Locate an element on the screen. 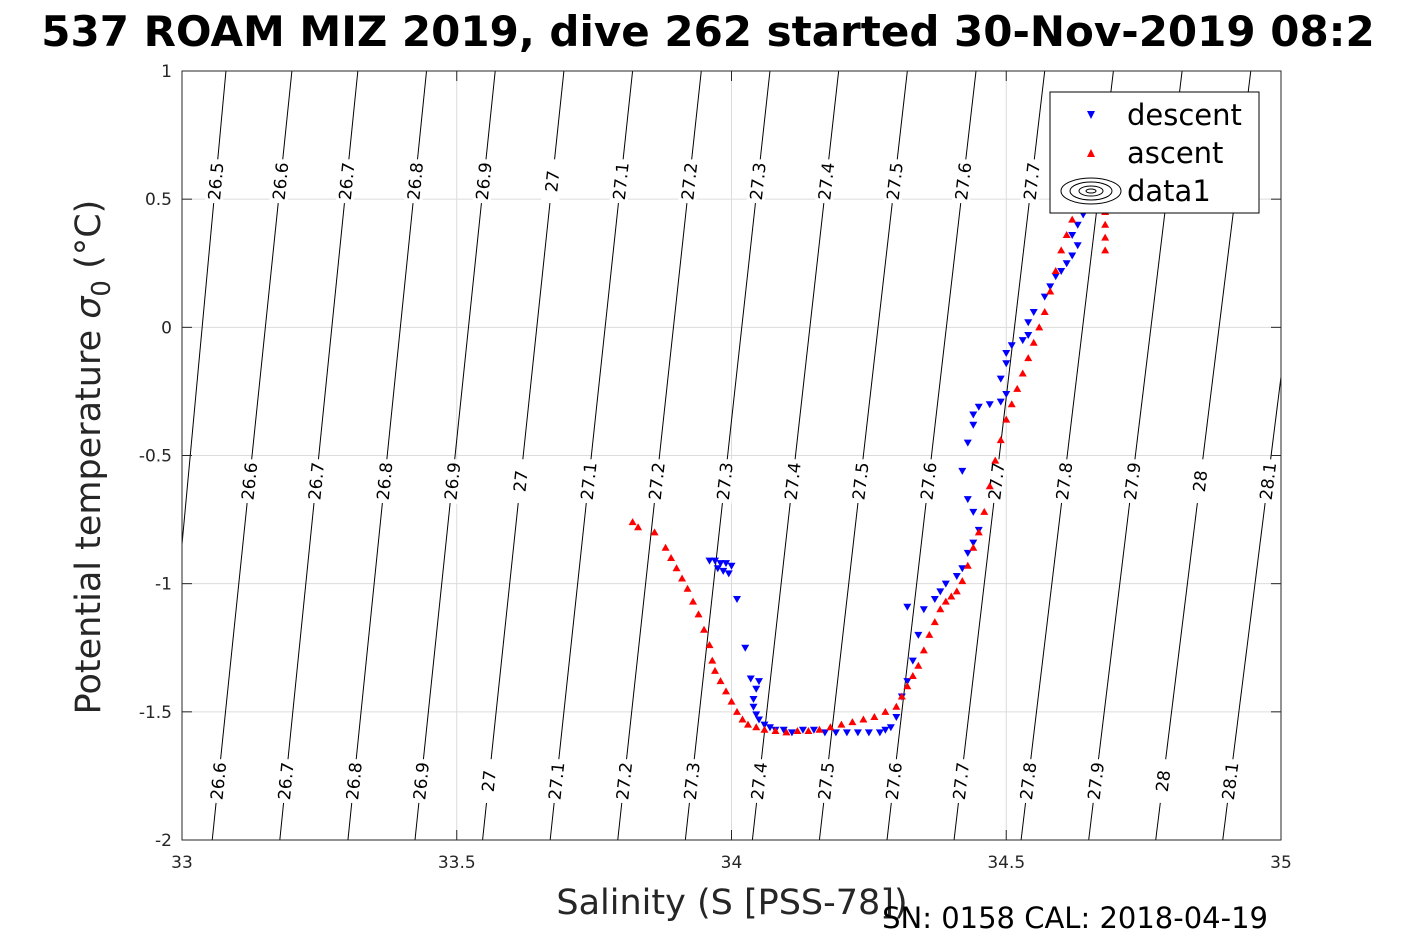  contour-label-bottom: 27 is located at coordinates (490, 781).